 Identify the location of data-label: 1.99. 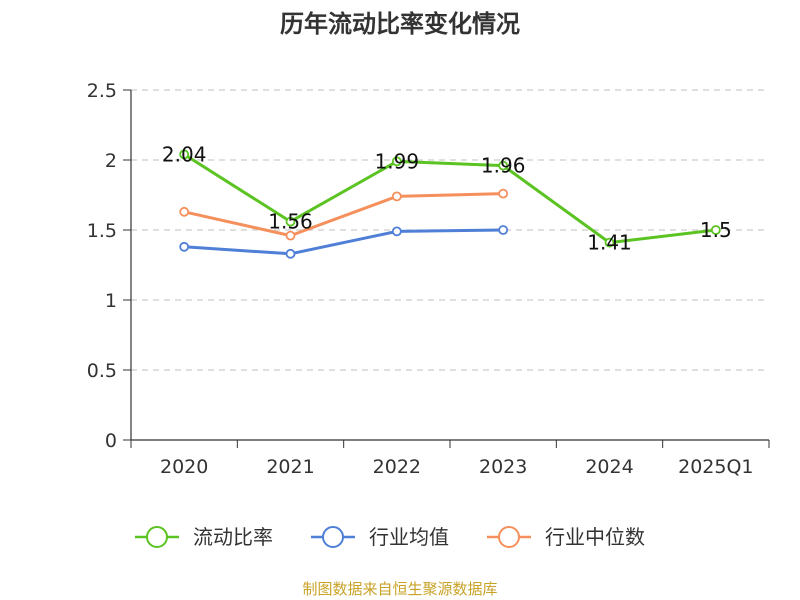
(397, 161).